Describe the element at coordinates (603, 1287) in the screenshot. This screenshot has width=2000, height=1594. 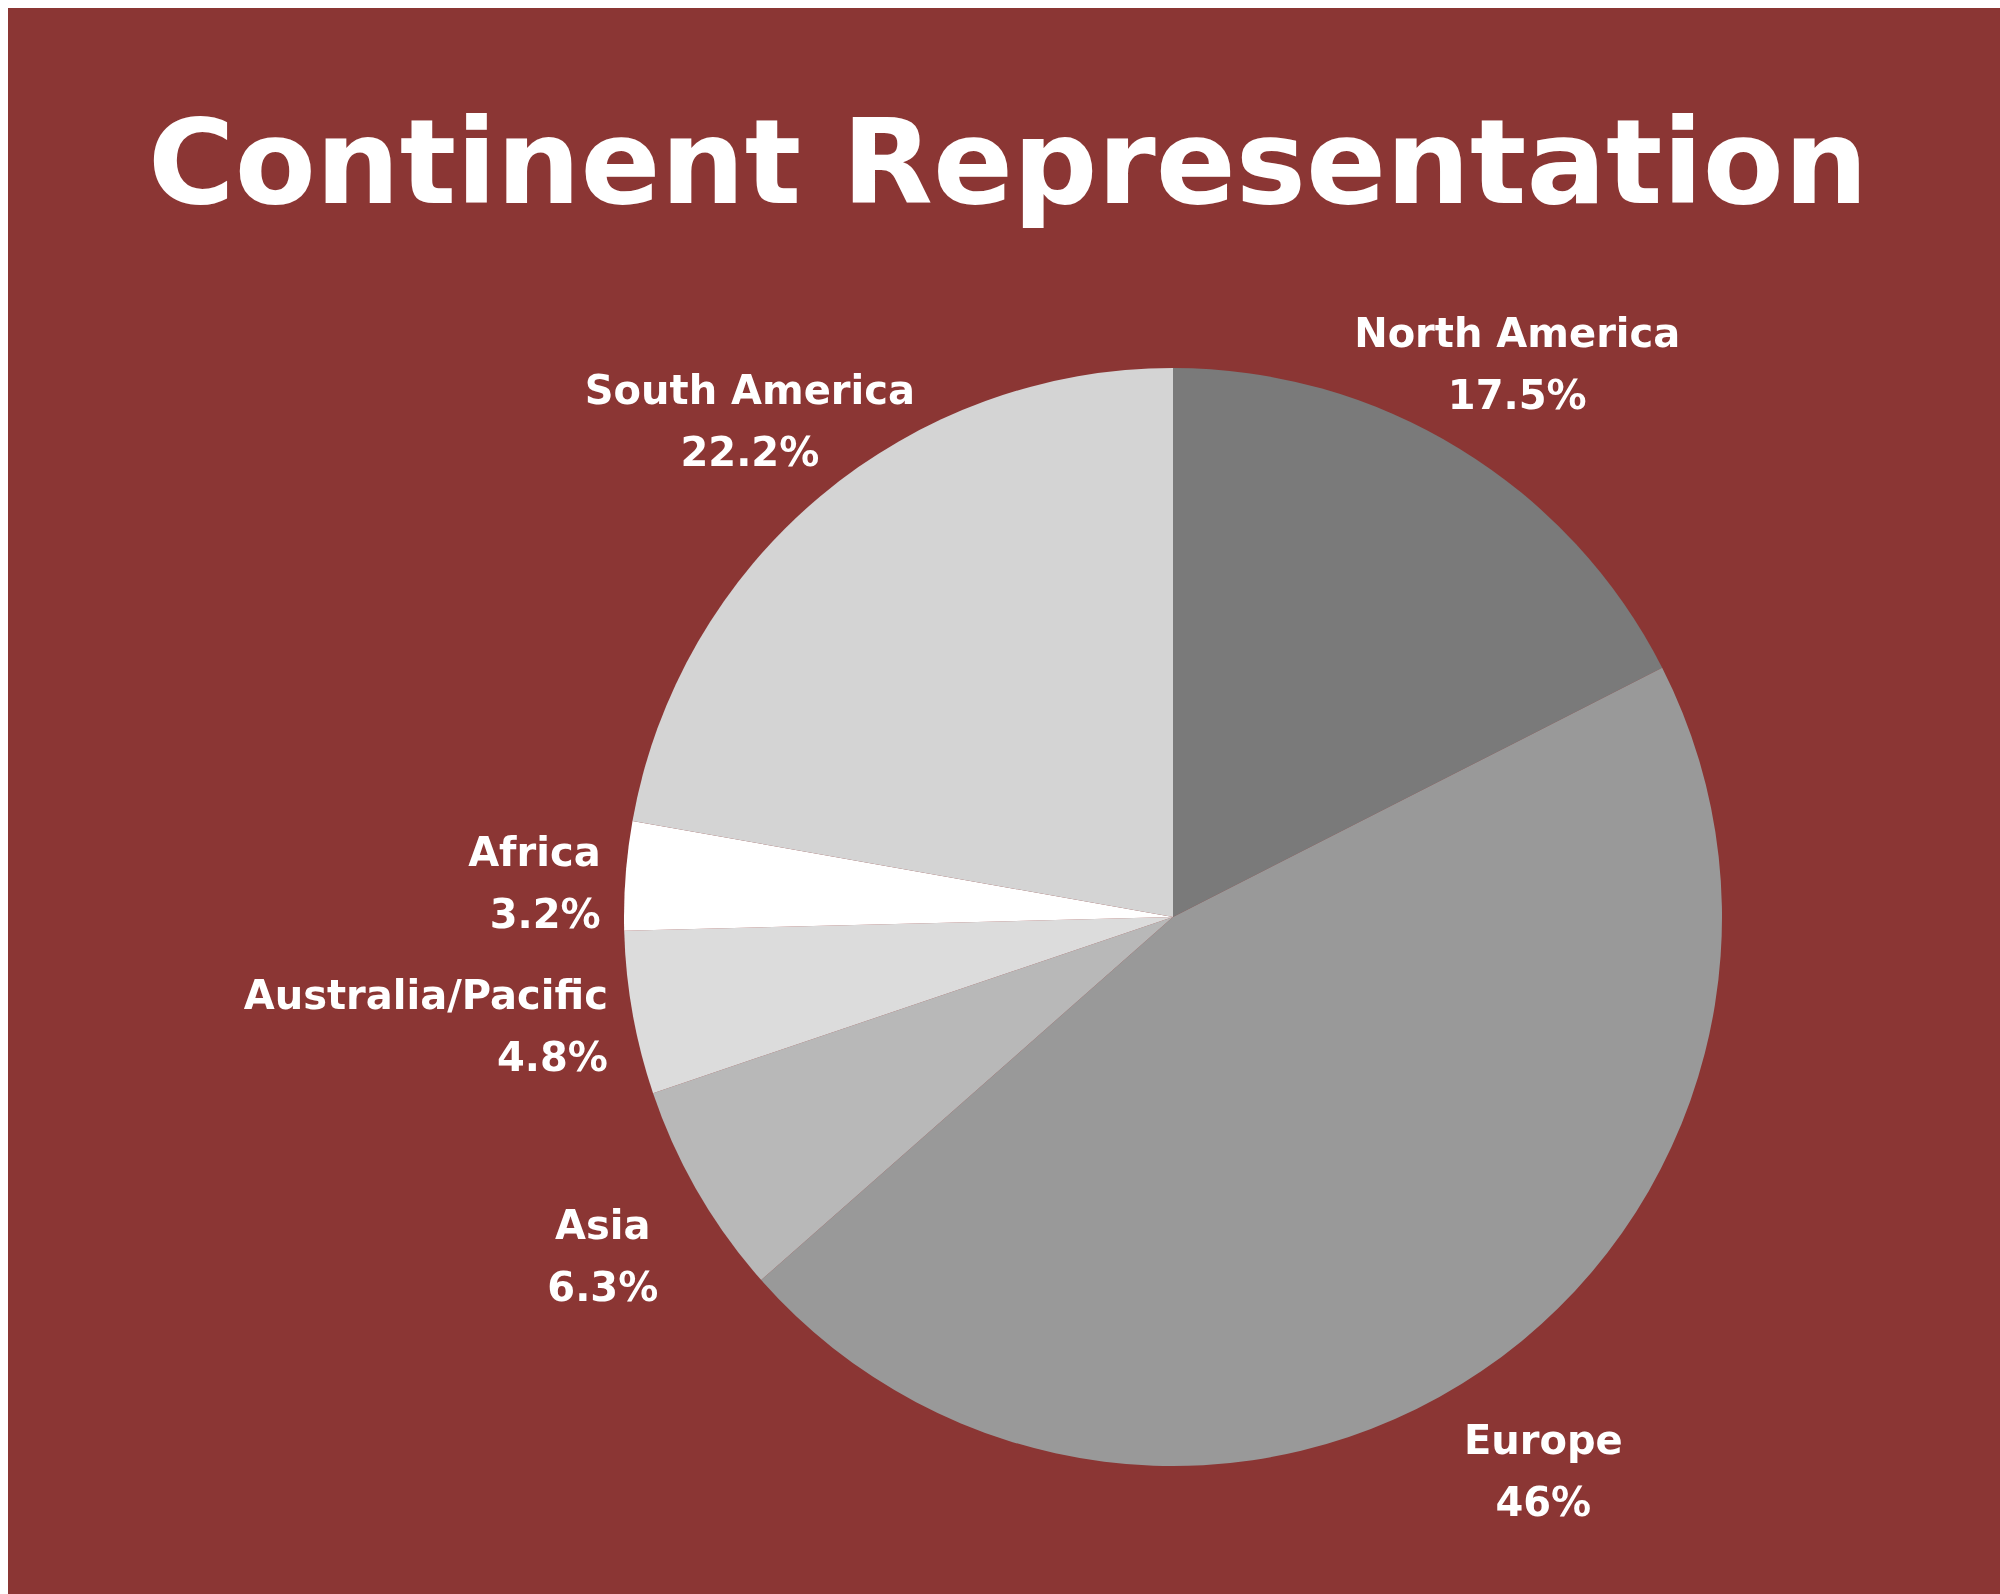
I see `data-label: 6.3%` at that location.